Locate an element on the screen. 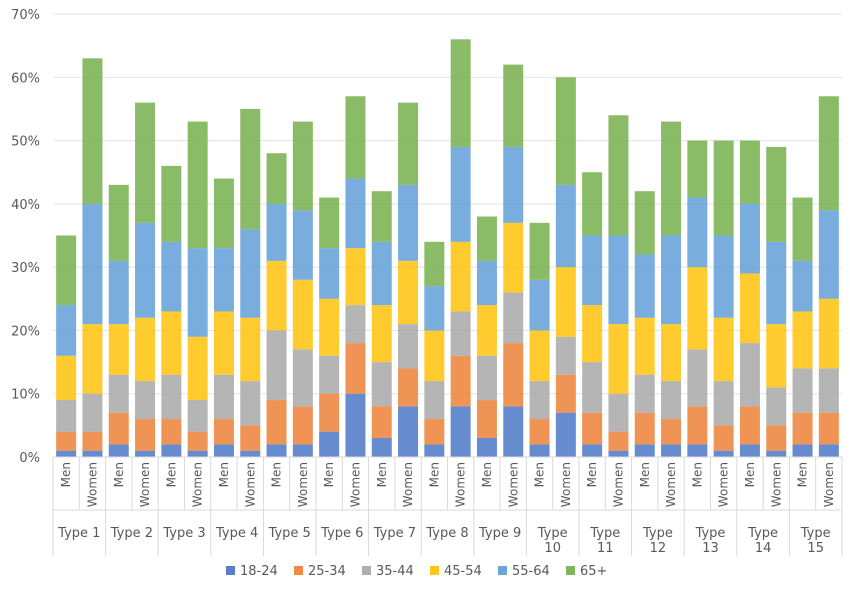  legend-label: 25-34 is located at coordinates (327, 571).